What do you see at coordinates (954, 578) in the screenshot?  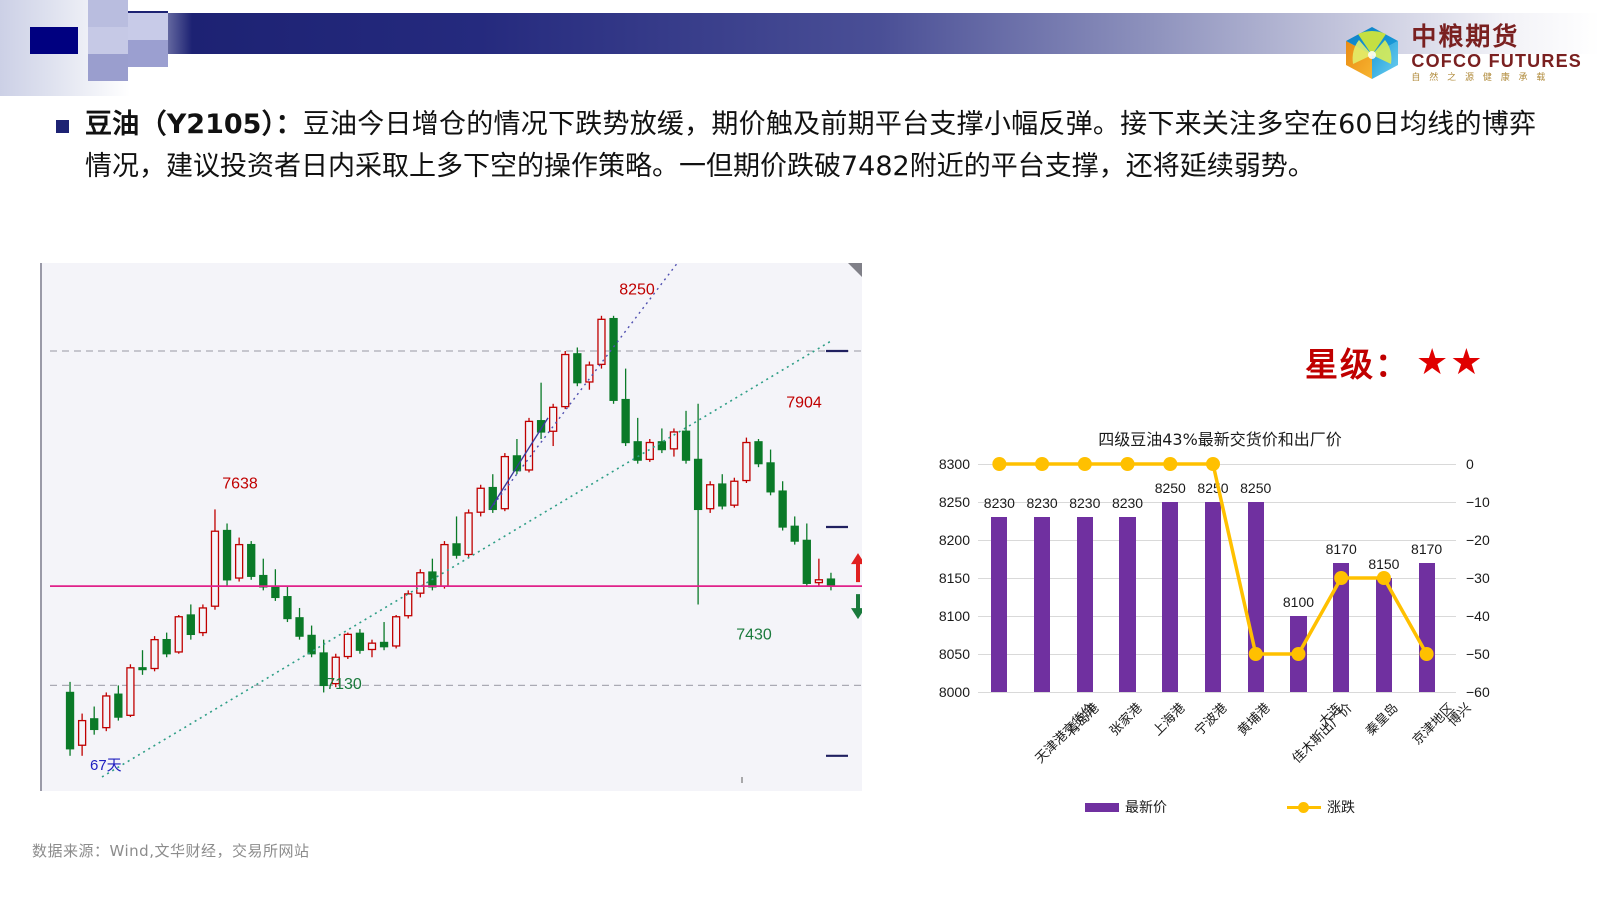 I see `bar-chart-y-tick: 8150` at bounding box center [954, 578].